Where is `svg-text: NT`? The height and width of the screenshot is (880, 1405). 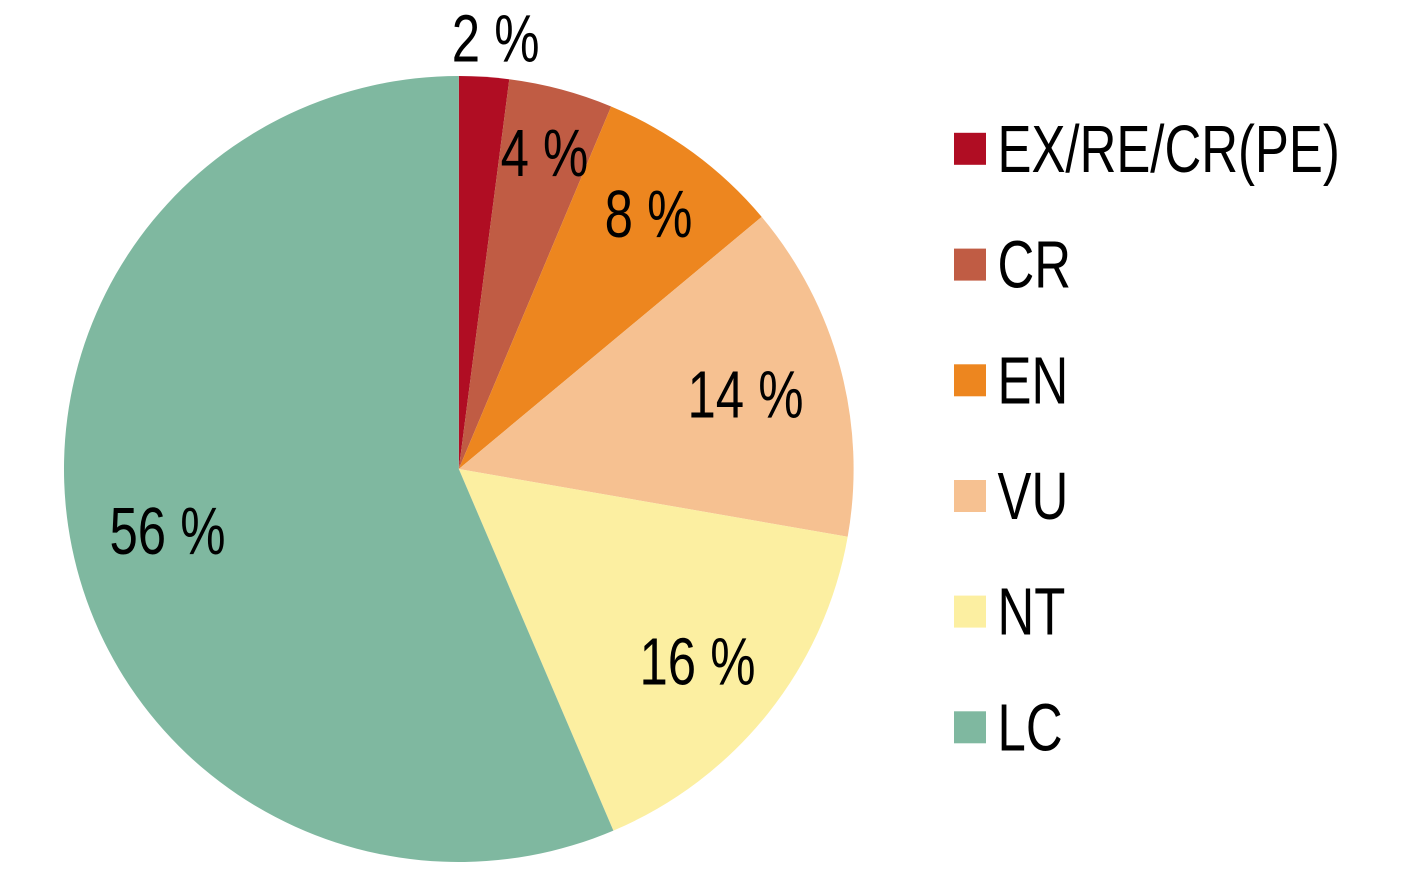
svg-text: NT is located at coordinates (1032, 611).